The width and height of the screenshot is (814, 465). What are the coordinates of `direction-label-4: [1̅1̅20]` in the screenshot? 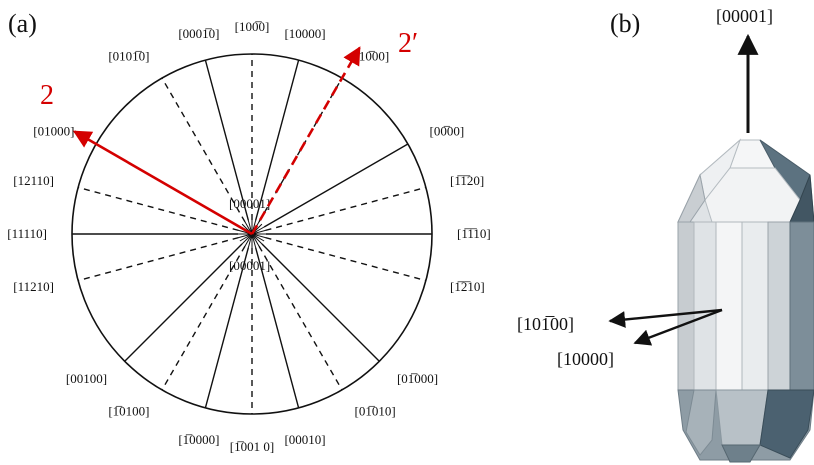 It's located at (467, 180).